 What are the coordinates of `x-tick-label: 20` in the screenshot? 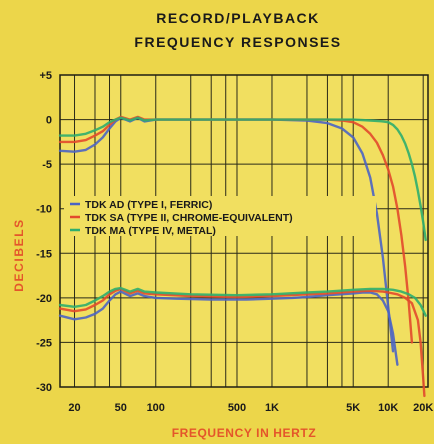 It's located at (74, 408).